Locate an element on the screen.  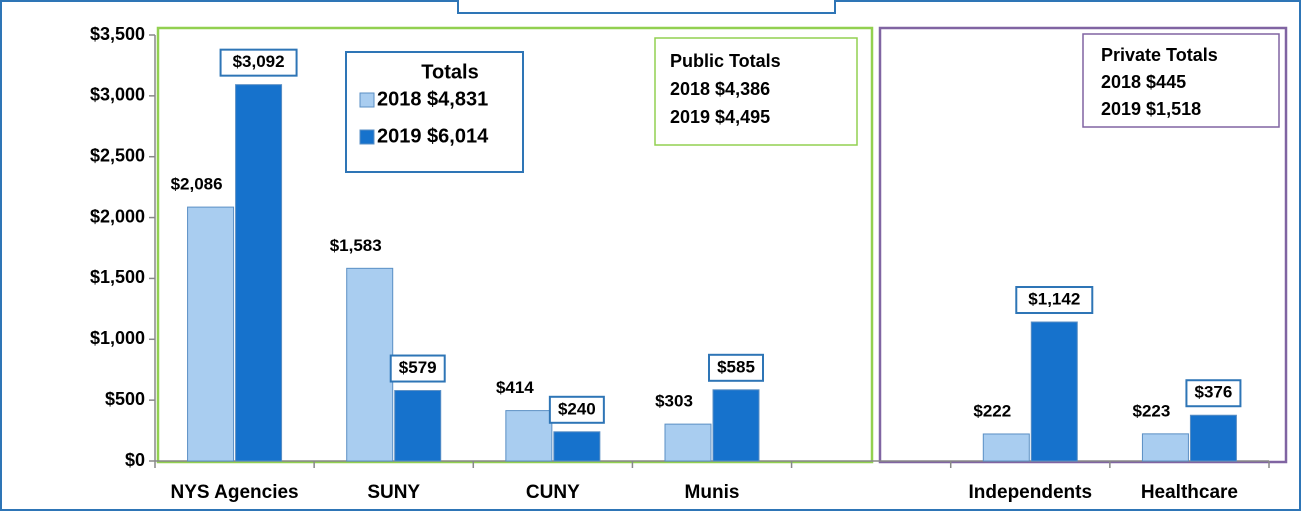
legend-box is located at coordinates (434, 112).